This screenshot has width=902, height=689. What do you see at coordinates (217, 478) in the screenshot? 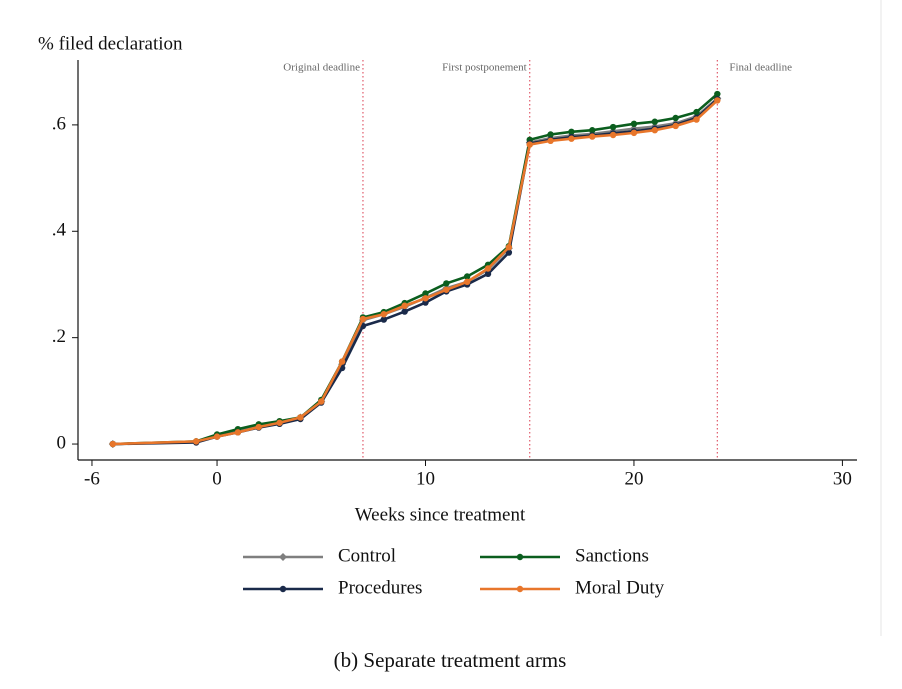
I see `x-tick-label: 0` at bounding box center [217, 478].